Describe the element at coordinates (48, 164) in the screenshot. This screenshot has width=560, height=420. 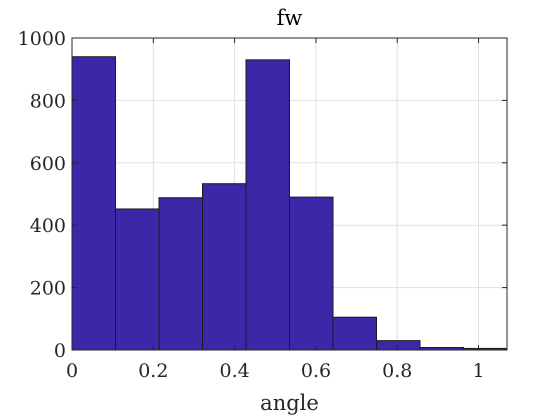
I see `y-tick-label: 600` at that location.